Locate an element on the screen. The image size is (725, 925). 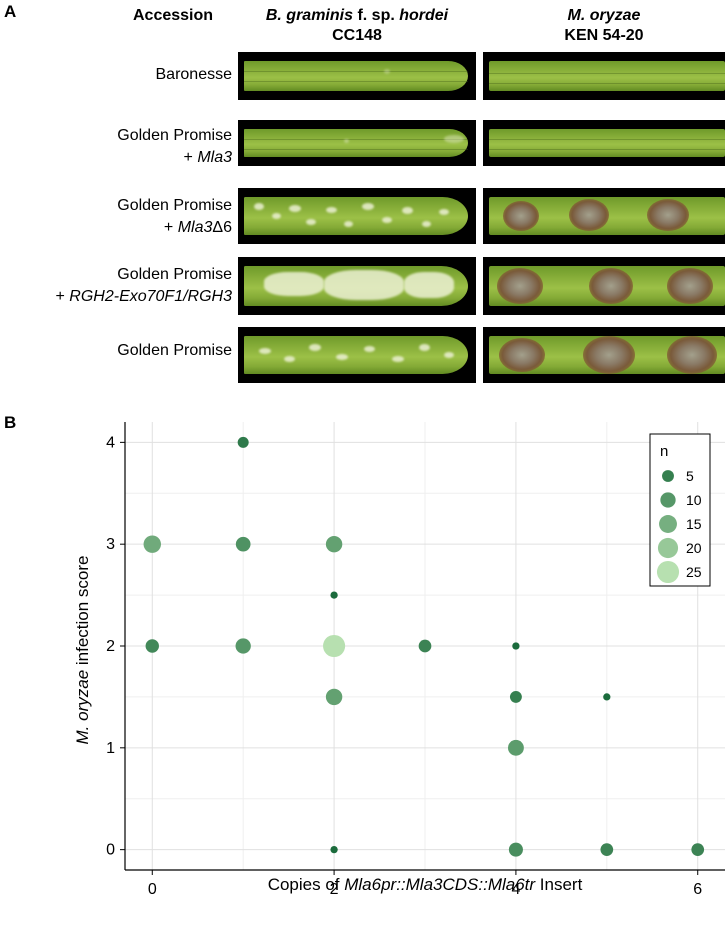
panel-b-label: B is located at coordinates (10, 422).